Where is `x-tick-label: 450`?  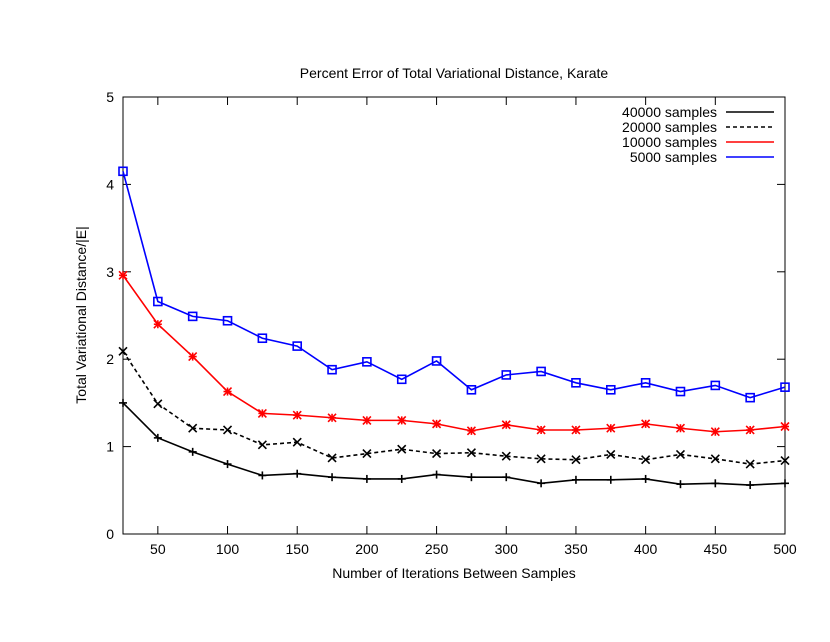
x-tick-label: 450 is located at coordinates (716, 549).